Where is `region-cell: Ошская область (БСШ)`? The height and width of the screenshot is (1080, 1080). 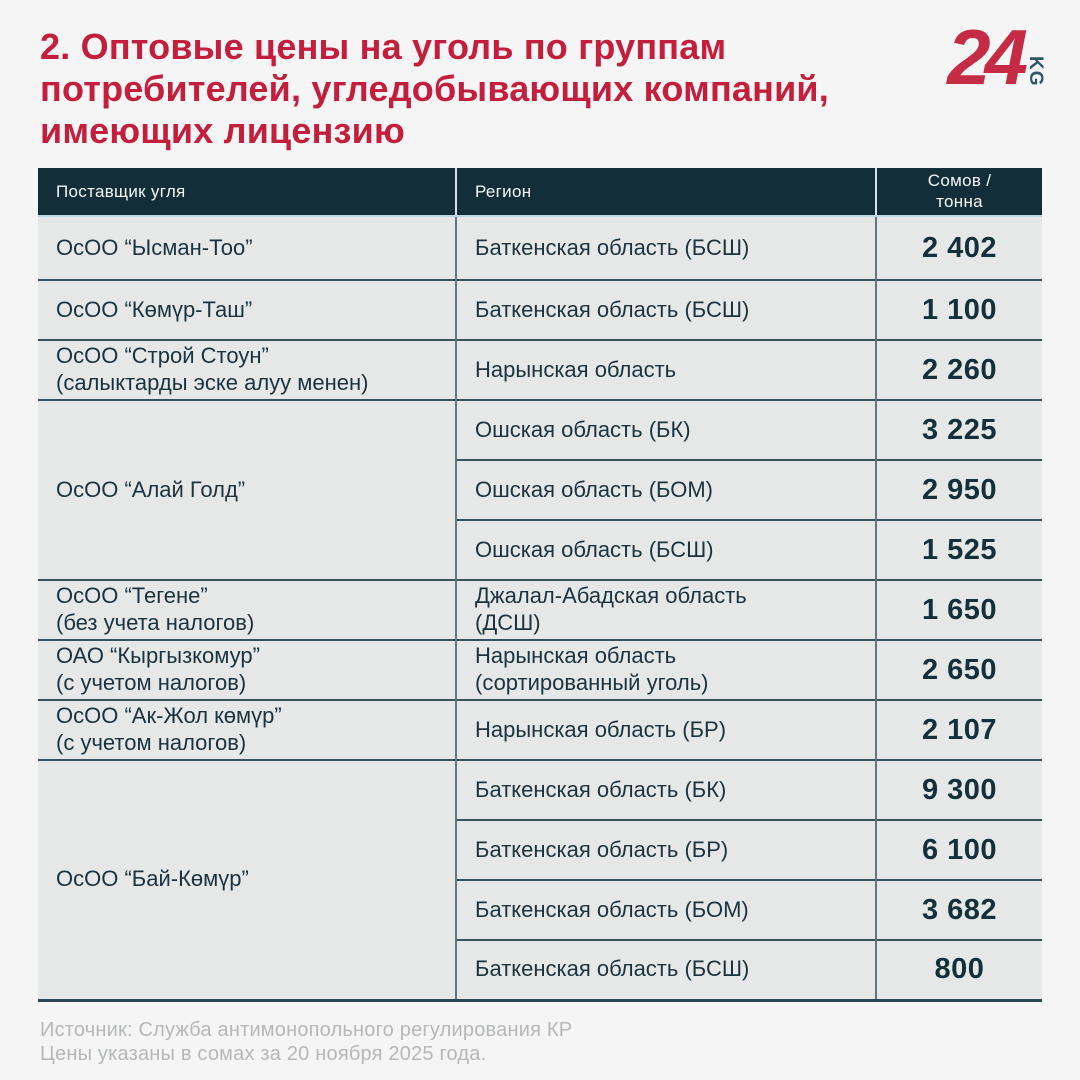
region-cell: Ошская область (БСШ) is located at coordinates (666, 549).